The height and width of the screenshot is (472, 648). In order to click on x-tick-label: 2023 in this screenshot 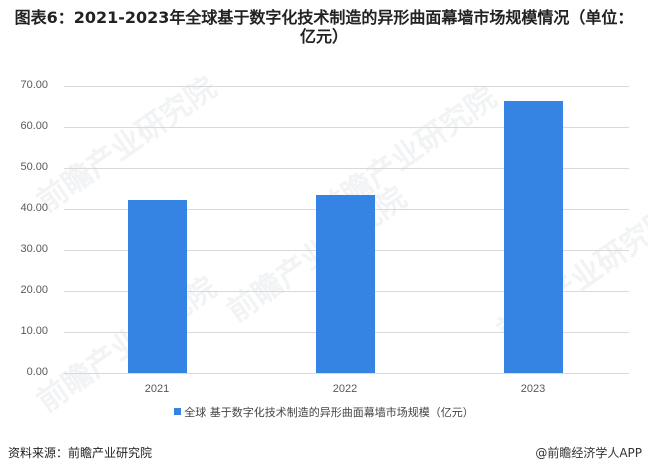, I will do `click(533, 389)`.